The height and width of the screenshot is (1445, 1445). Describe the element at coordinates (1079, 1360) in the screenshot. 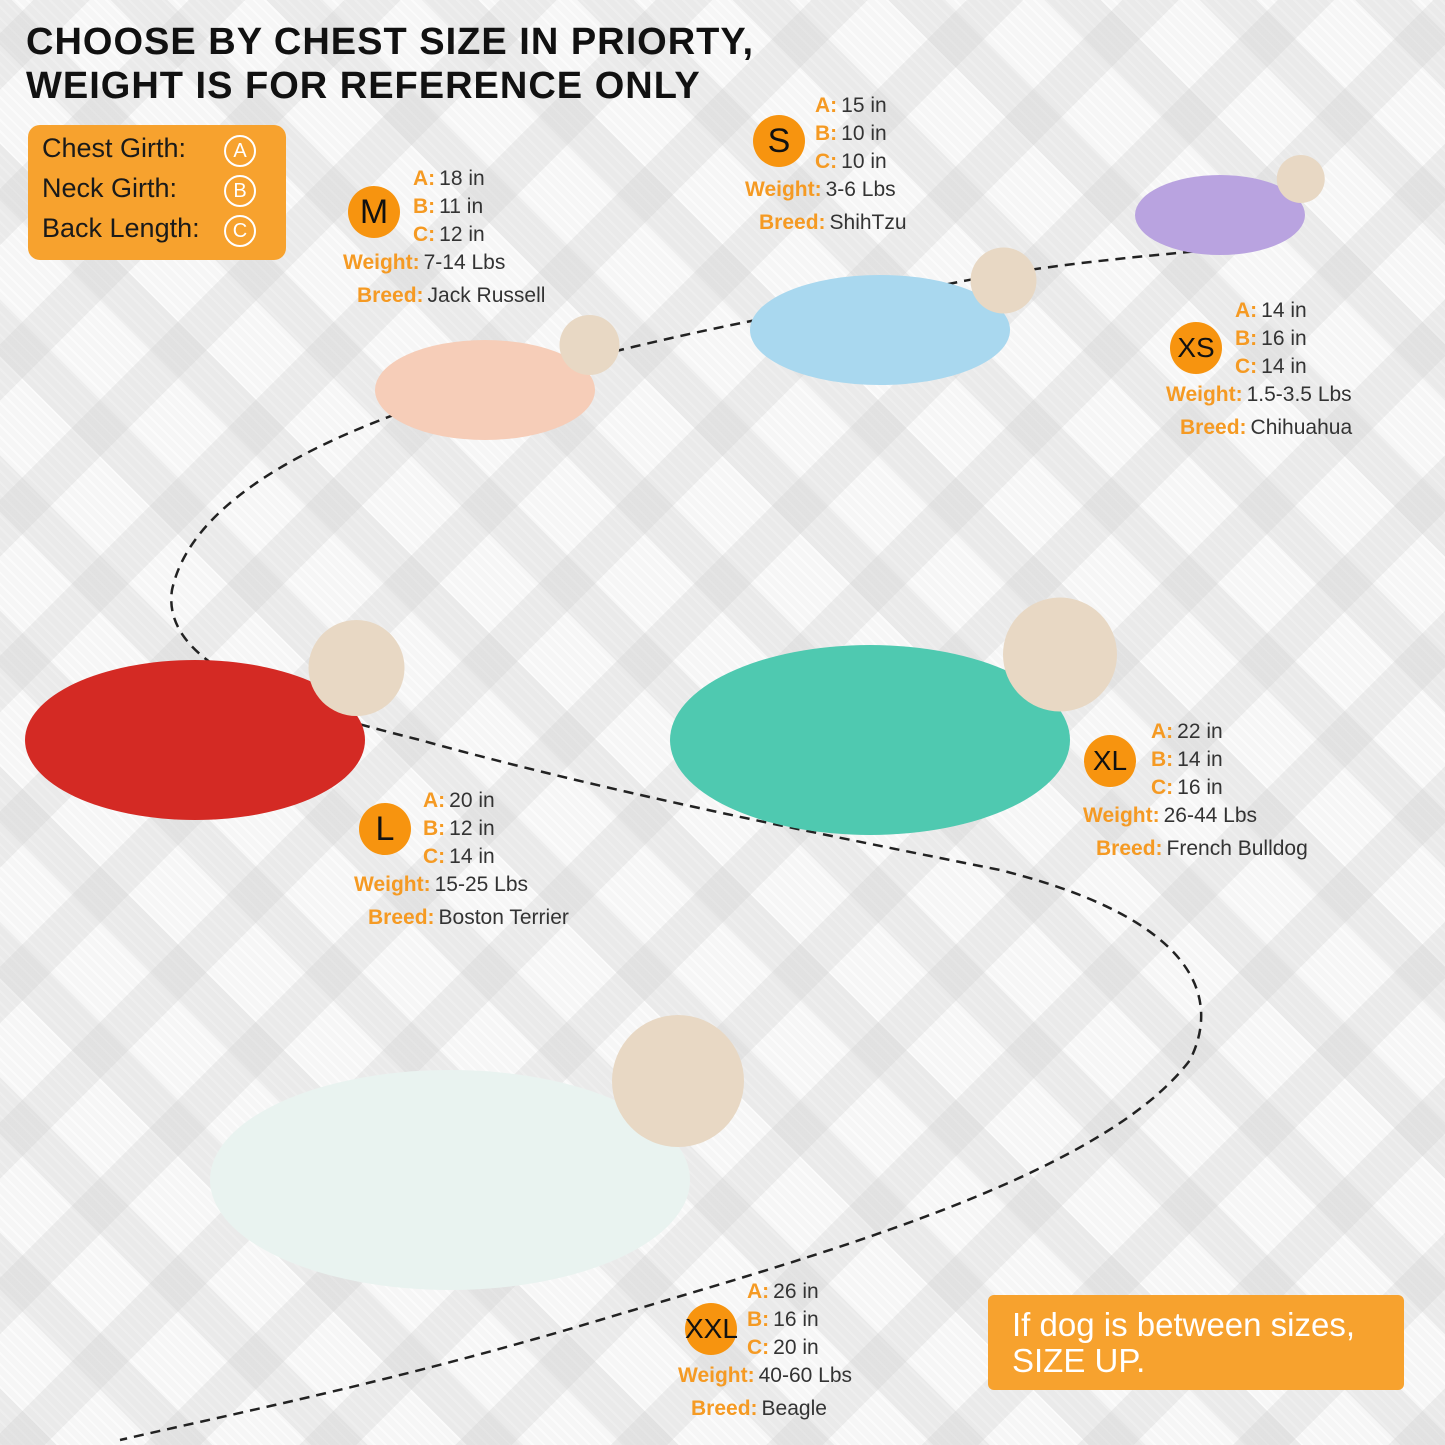

I see `note-line-2: SIZE UP.` at that location.